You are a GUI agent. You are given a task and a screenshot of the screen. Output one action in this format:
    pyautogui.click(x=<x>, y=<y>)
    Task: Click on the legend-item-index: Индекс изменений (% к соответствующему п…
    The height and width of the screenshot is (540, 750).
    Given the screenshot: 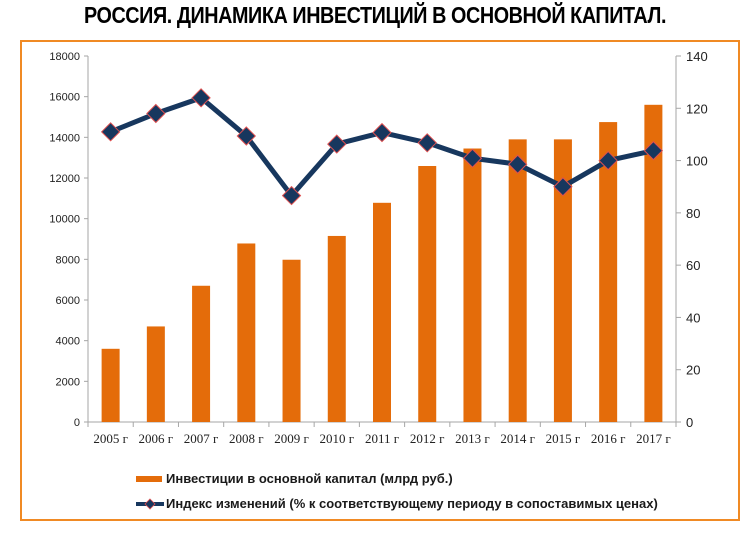 What is the action you would take?
    pyautogui.click(x=397, y=503)
    